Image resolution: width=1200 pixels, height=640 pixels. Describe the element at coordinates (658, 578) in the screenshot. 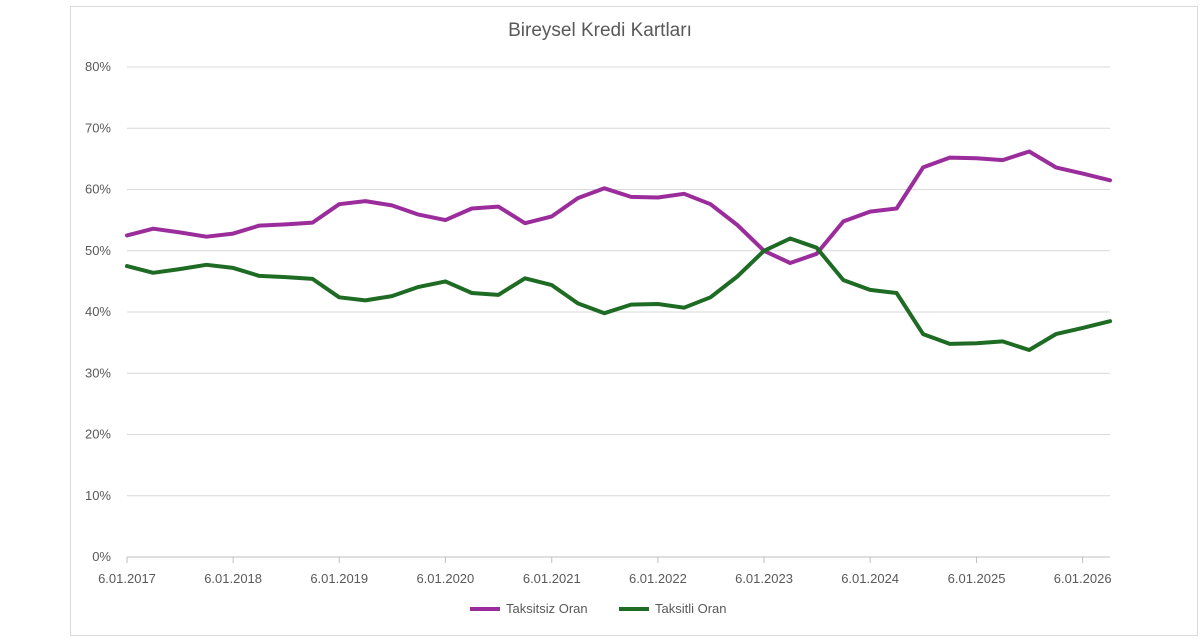

I see `x-tick-label: 6.01.2022` at that location.